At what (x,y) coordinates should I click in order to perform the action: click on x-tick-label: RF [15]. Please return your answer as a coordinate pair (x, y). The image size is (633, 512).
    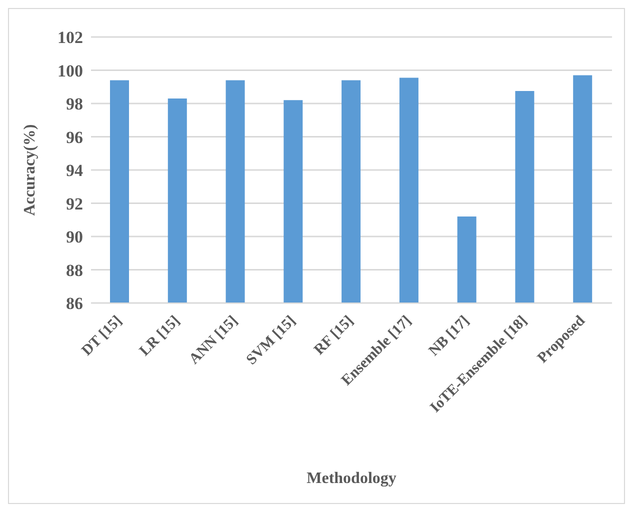
    Looking at the image, I should click on (334, 335).